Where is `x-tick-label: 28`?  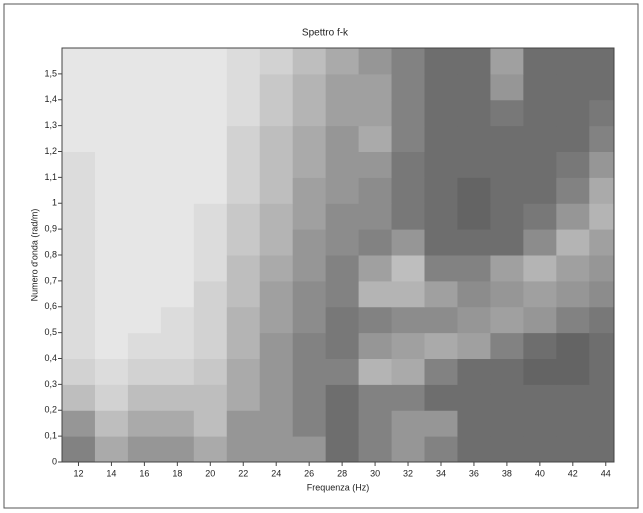
x-tick-label: 28 is located at coordinates (342, 473).